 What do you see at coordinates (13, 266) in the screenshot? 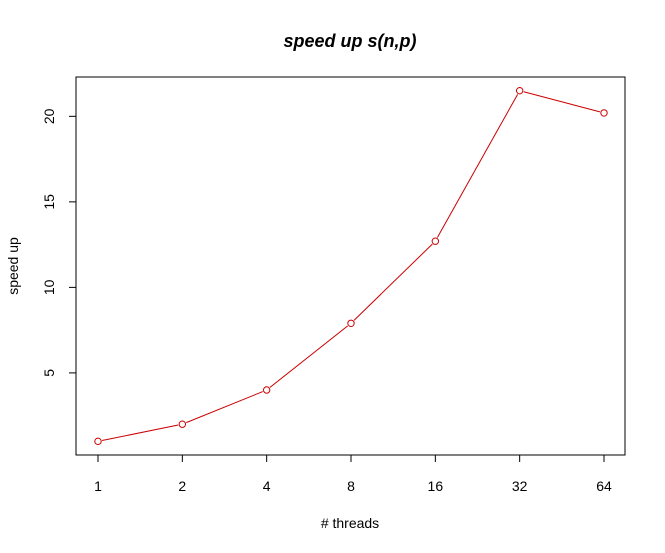
I see `y-axis-label: speed up` at bounding box center [13, 266].